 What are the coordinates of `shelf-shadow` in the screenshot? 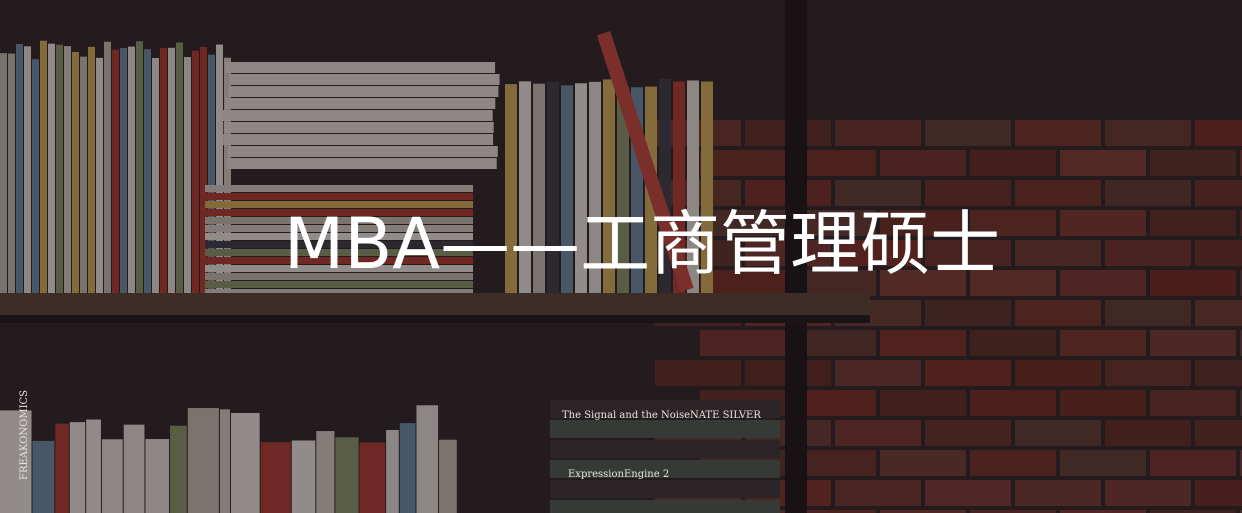 It's located at (435, 319).